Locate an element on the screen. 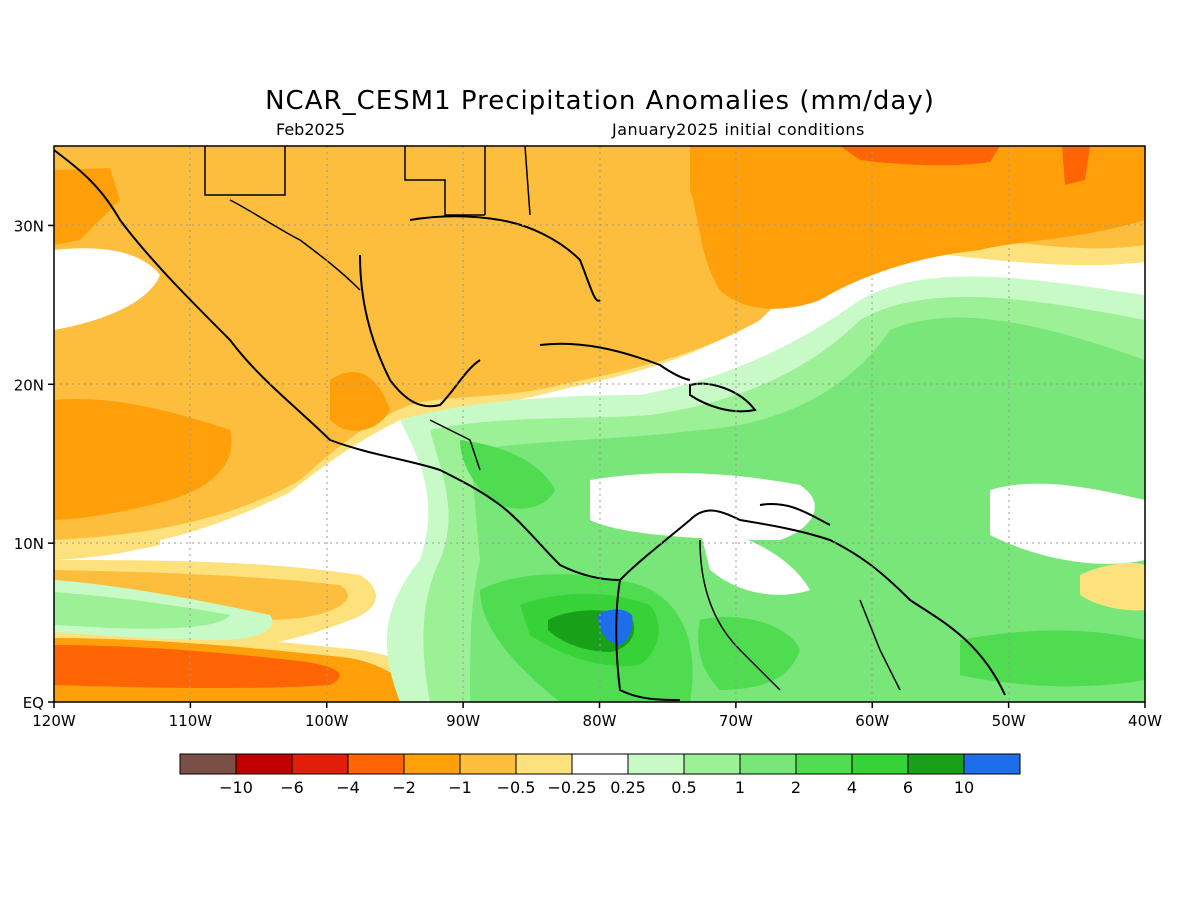 The image size is (1200, 900). colorbar-label: 0.5 is located at coordinates (683, 787).